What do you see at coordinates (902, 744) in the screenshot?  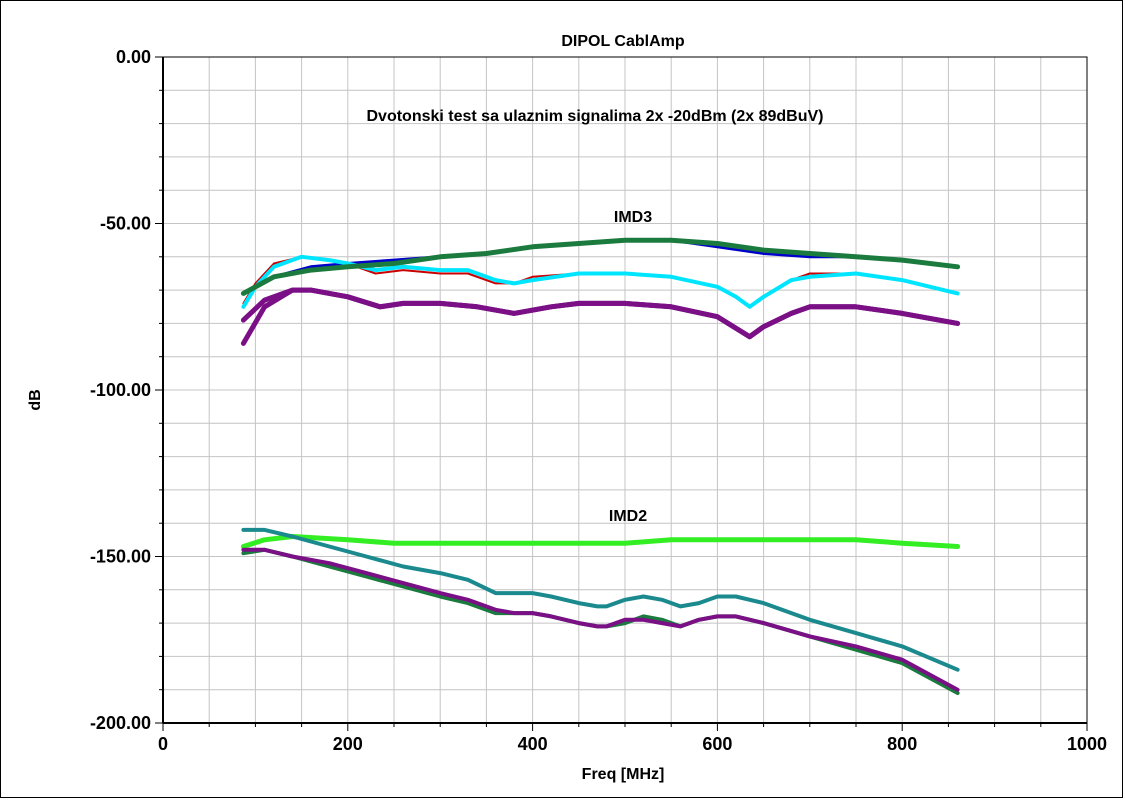 I see `x-tick-label: 800` at bounding box center [902, 744].